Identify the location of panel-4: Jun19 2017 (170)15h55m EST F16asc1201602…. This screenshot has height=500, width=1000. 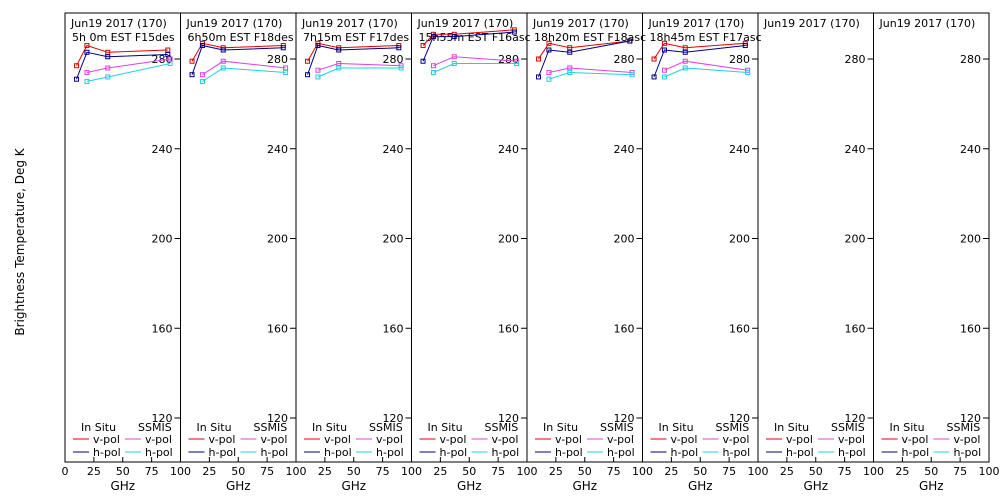
(474, 252).